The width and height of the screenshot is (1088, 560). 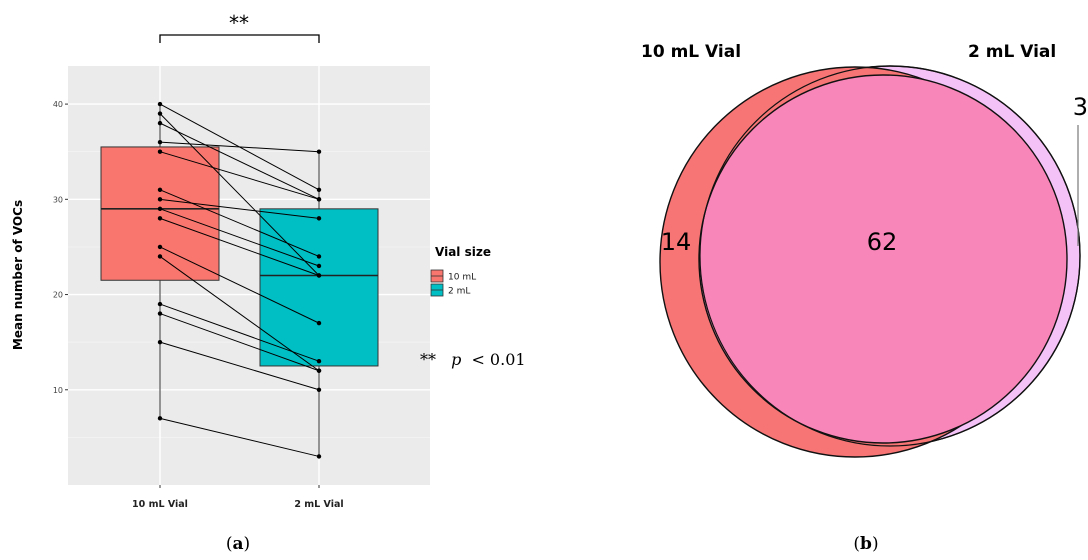 What do you see at coordinates (318, 504) in the screenshot?
I see `x-tick-label: 2 mL Vial` at bounding box center [318, 504].